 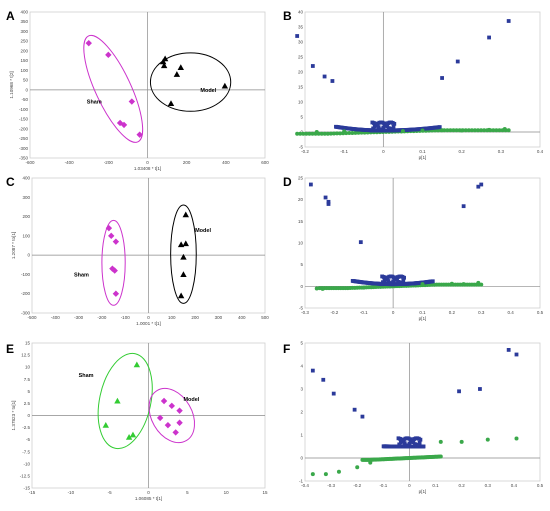 I want to click on y-tick-label: 10, so click(x=301, y=102).